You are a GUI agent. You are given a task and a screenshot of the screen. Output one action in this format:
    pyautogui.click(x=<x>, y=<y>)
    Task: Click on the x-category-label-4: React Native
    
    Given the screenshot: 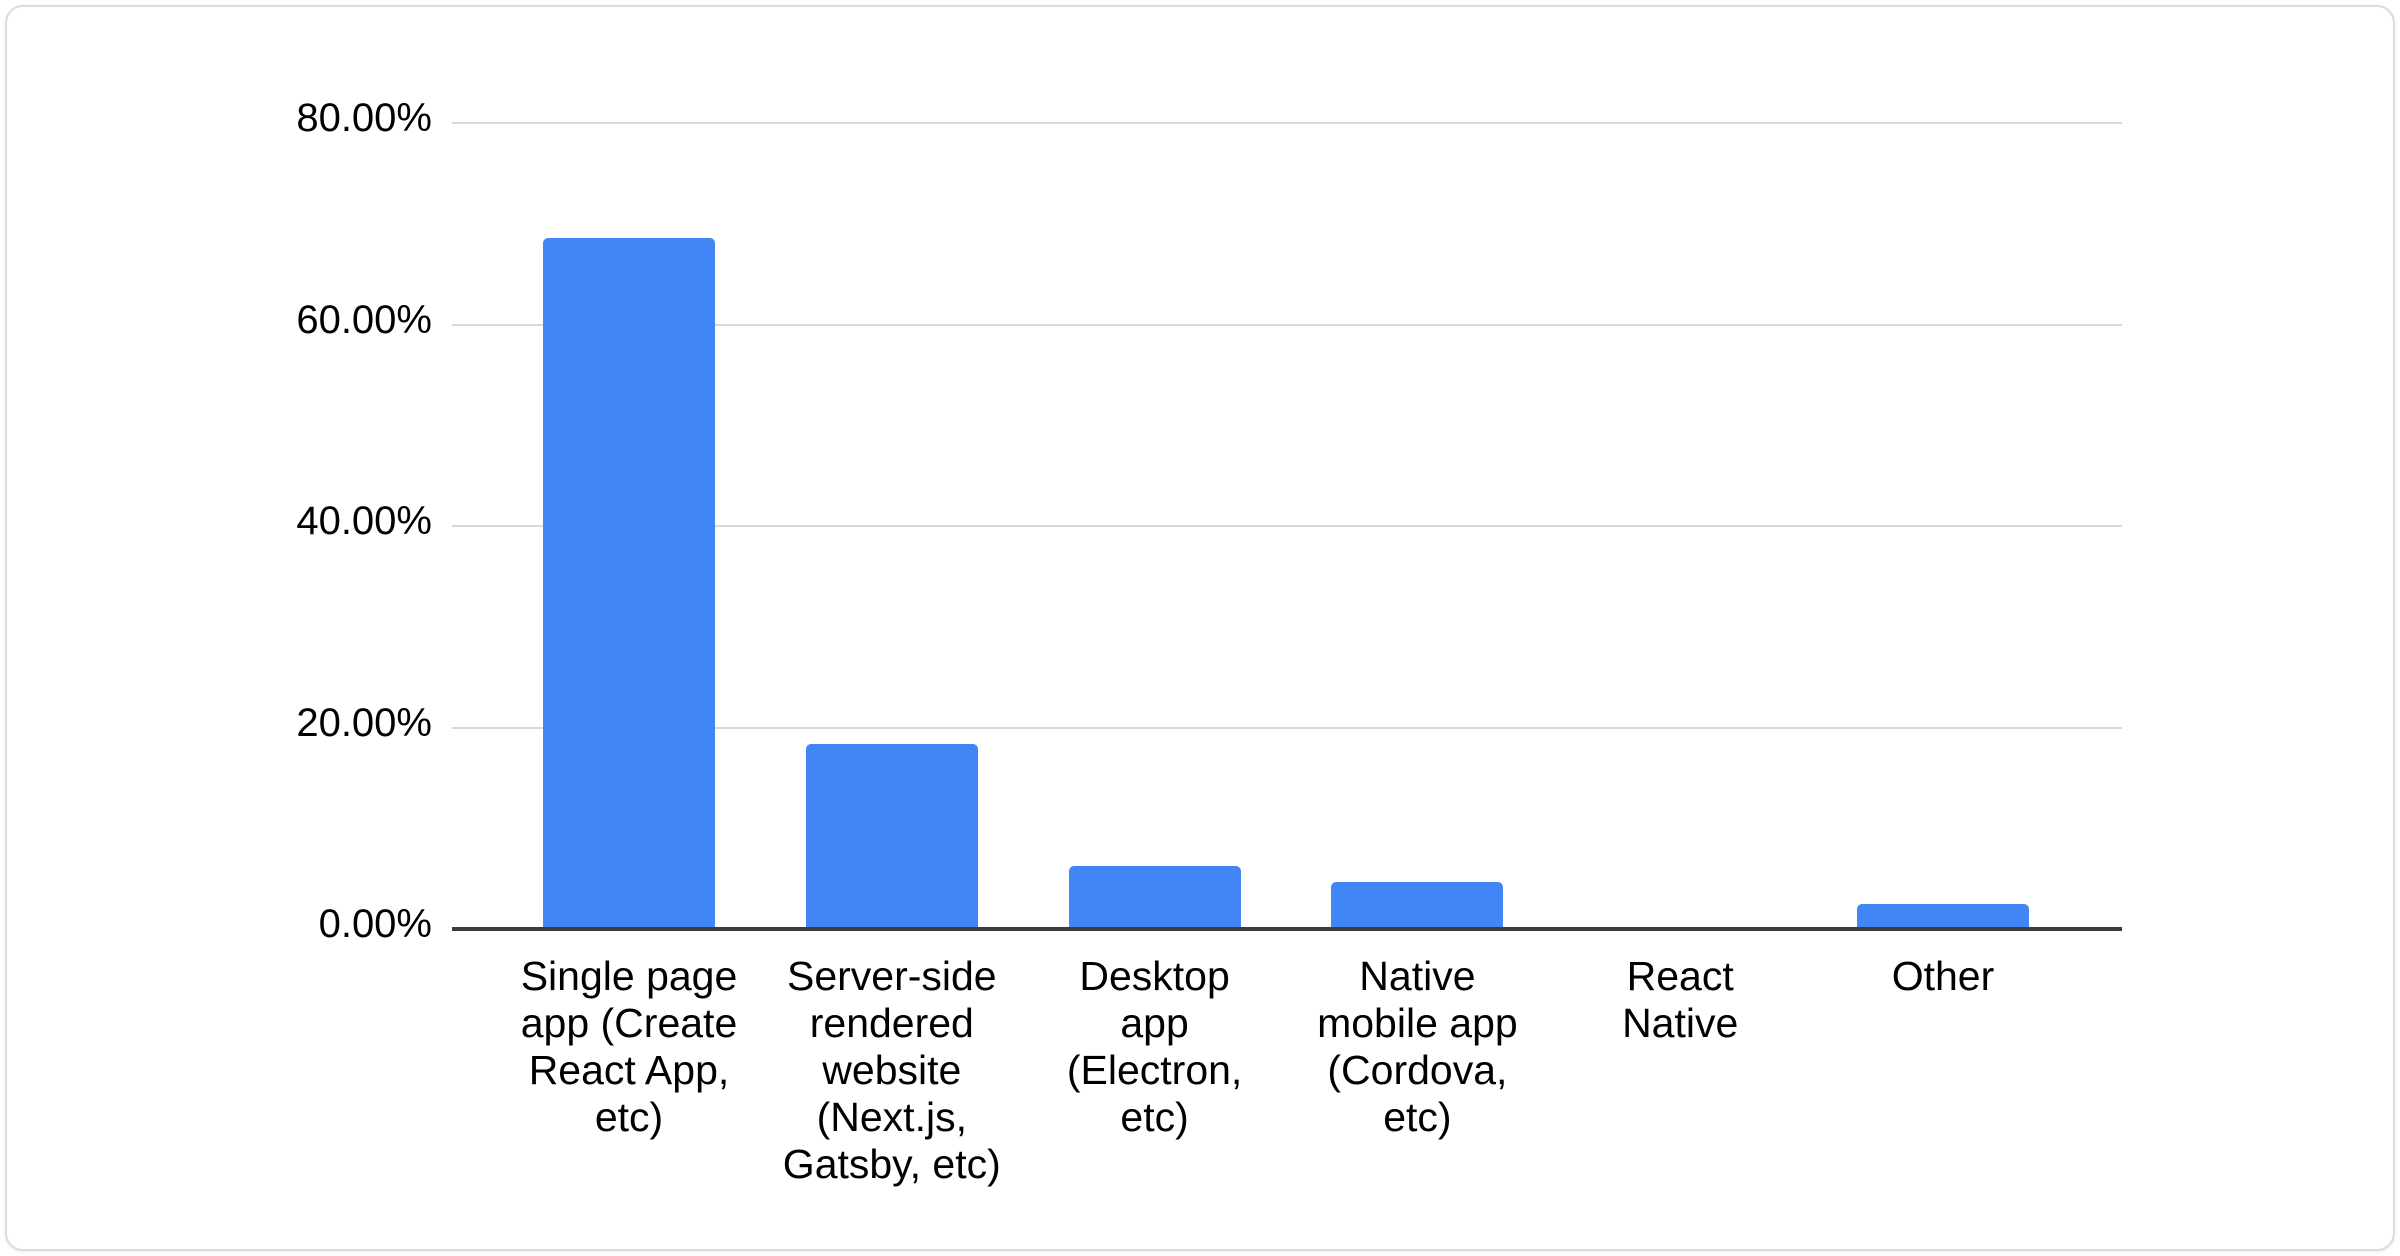 What is the action you would take?
    pyautogui.click(x=1680, y=1000)
    